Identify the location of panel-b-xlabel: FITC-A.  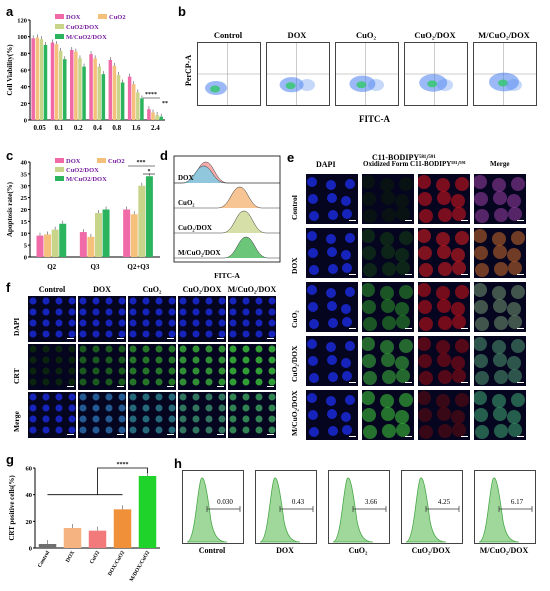
(374, 119).